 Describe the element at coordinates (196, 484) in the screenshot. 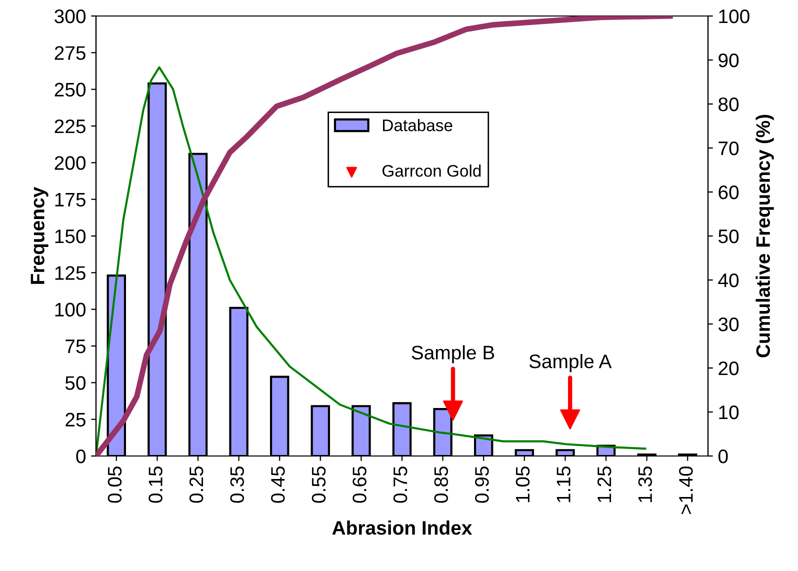

I see `x-tick-label: 0.25` at that location.